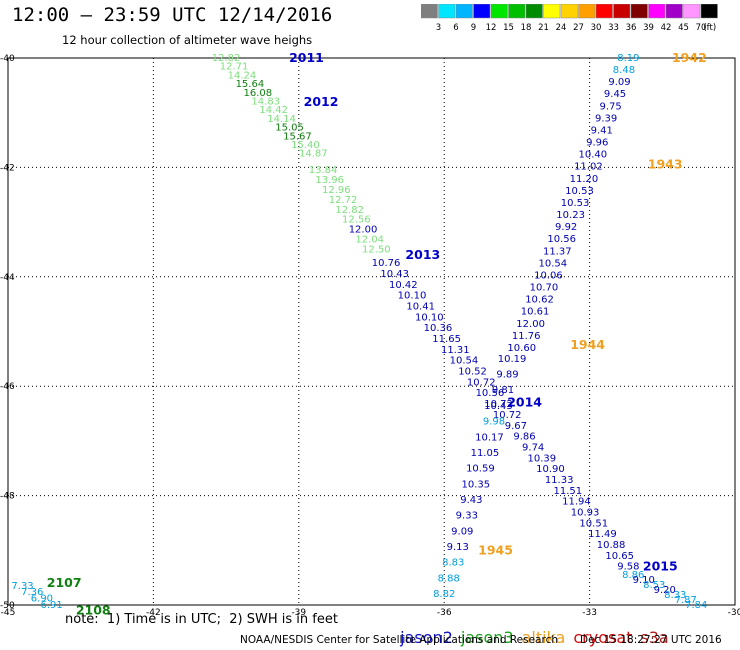  Describe the element at coordinates (619, 556) in the screenshot. I see `swh-value: 10.65` at that location.